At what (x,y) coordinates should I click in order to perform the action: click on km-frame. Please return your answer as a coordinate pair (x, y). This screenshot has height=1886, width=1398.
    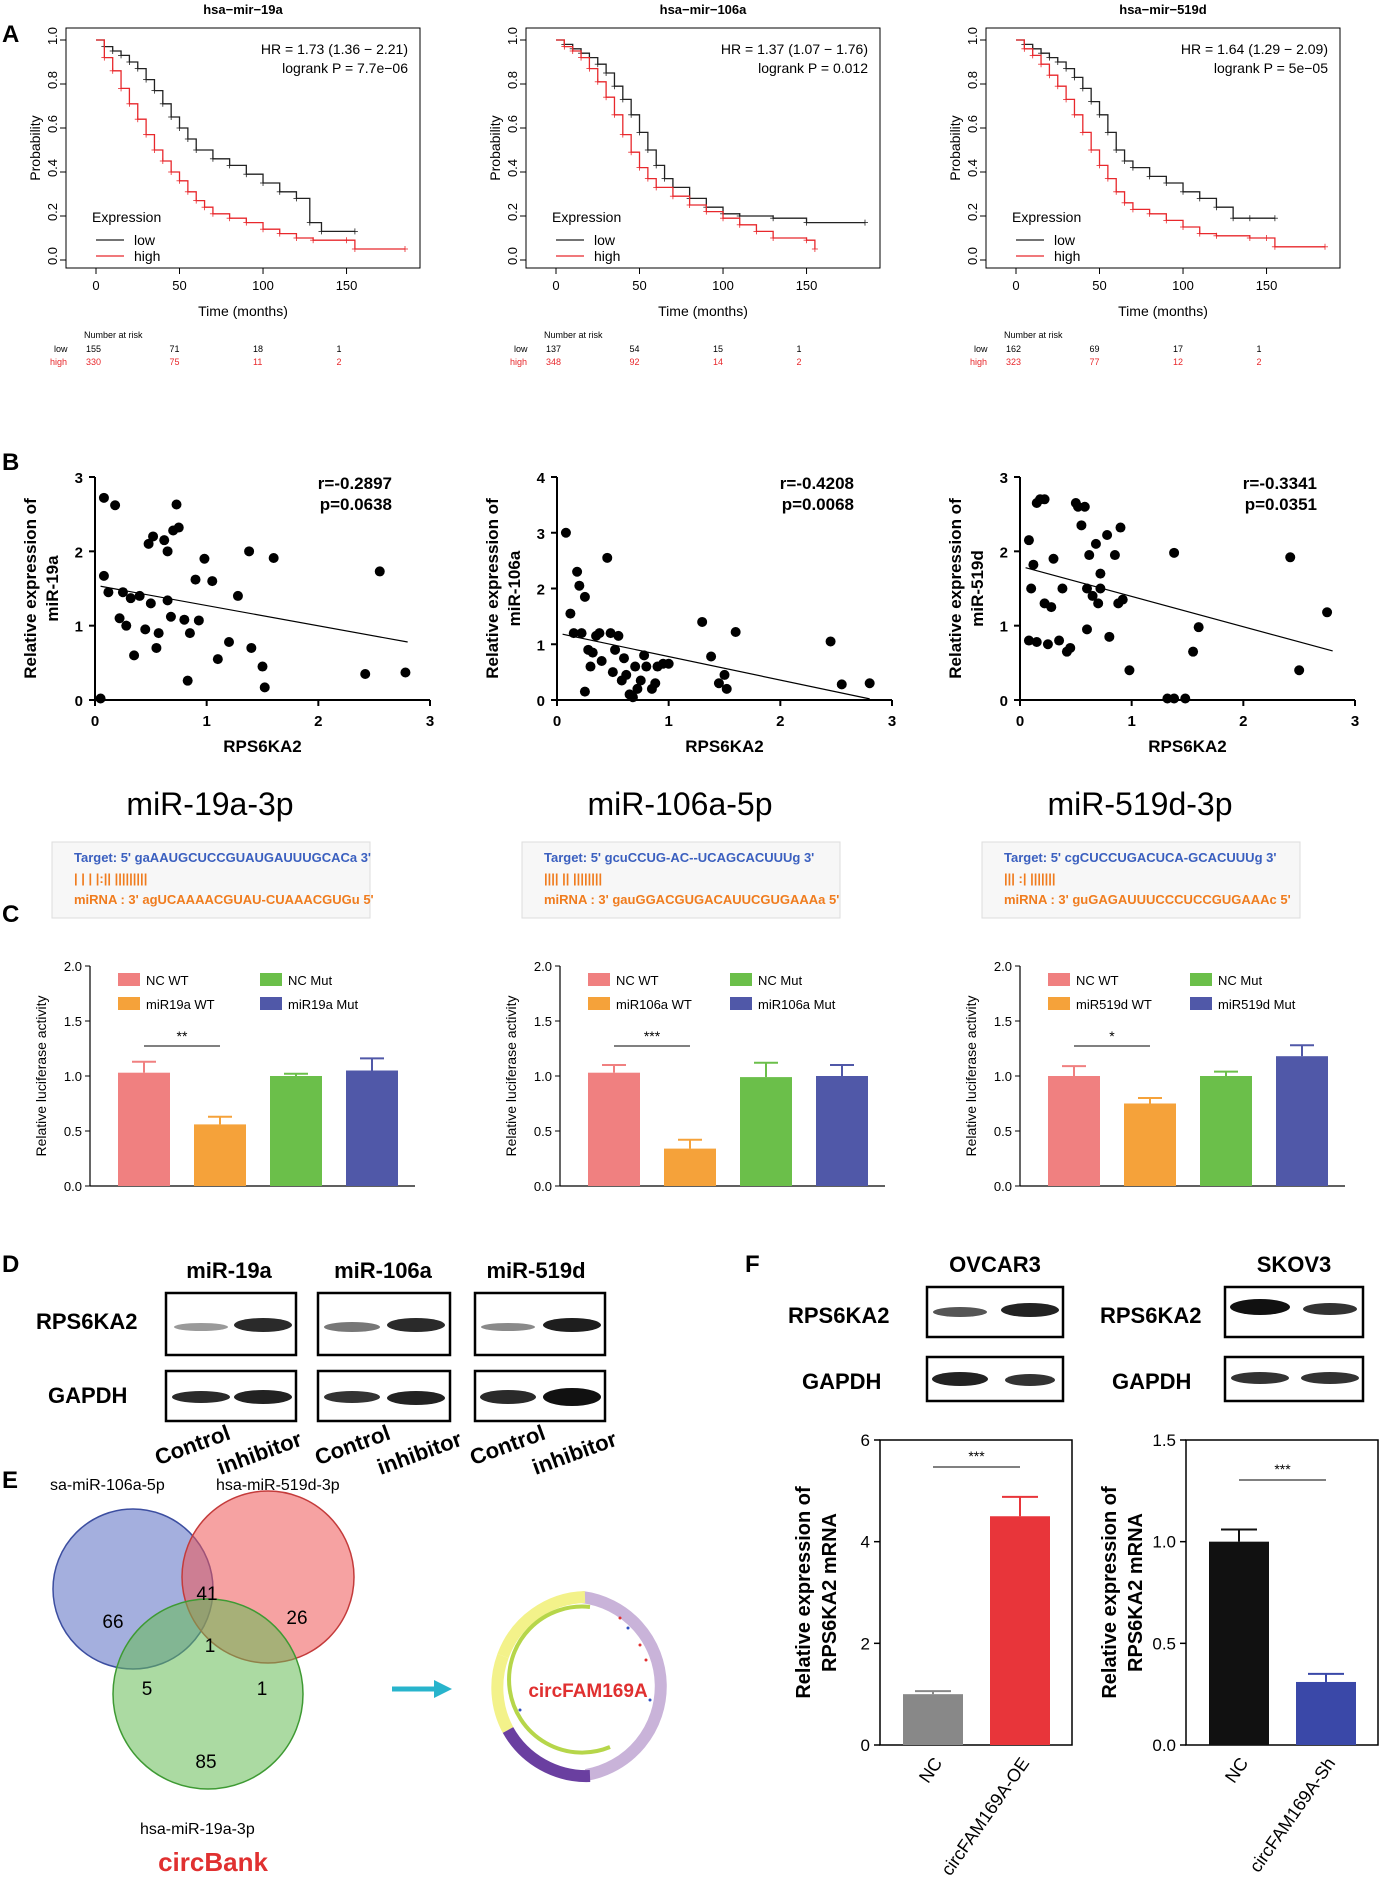
    Looking at the image, I should click on (243, 148).